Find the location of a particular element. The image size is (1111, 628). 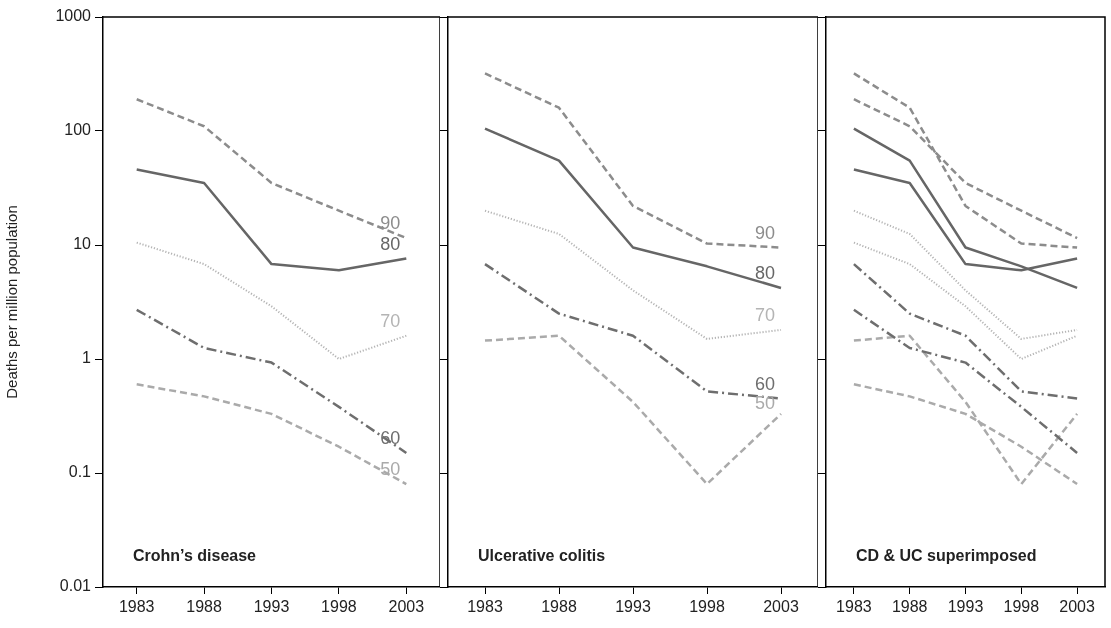

y-tick-label: 10 is located at coordinates (82, 244).